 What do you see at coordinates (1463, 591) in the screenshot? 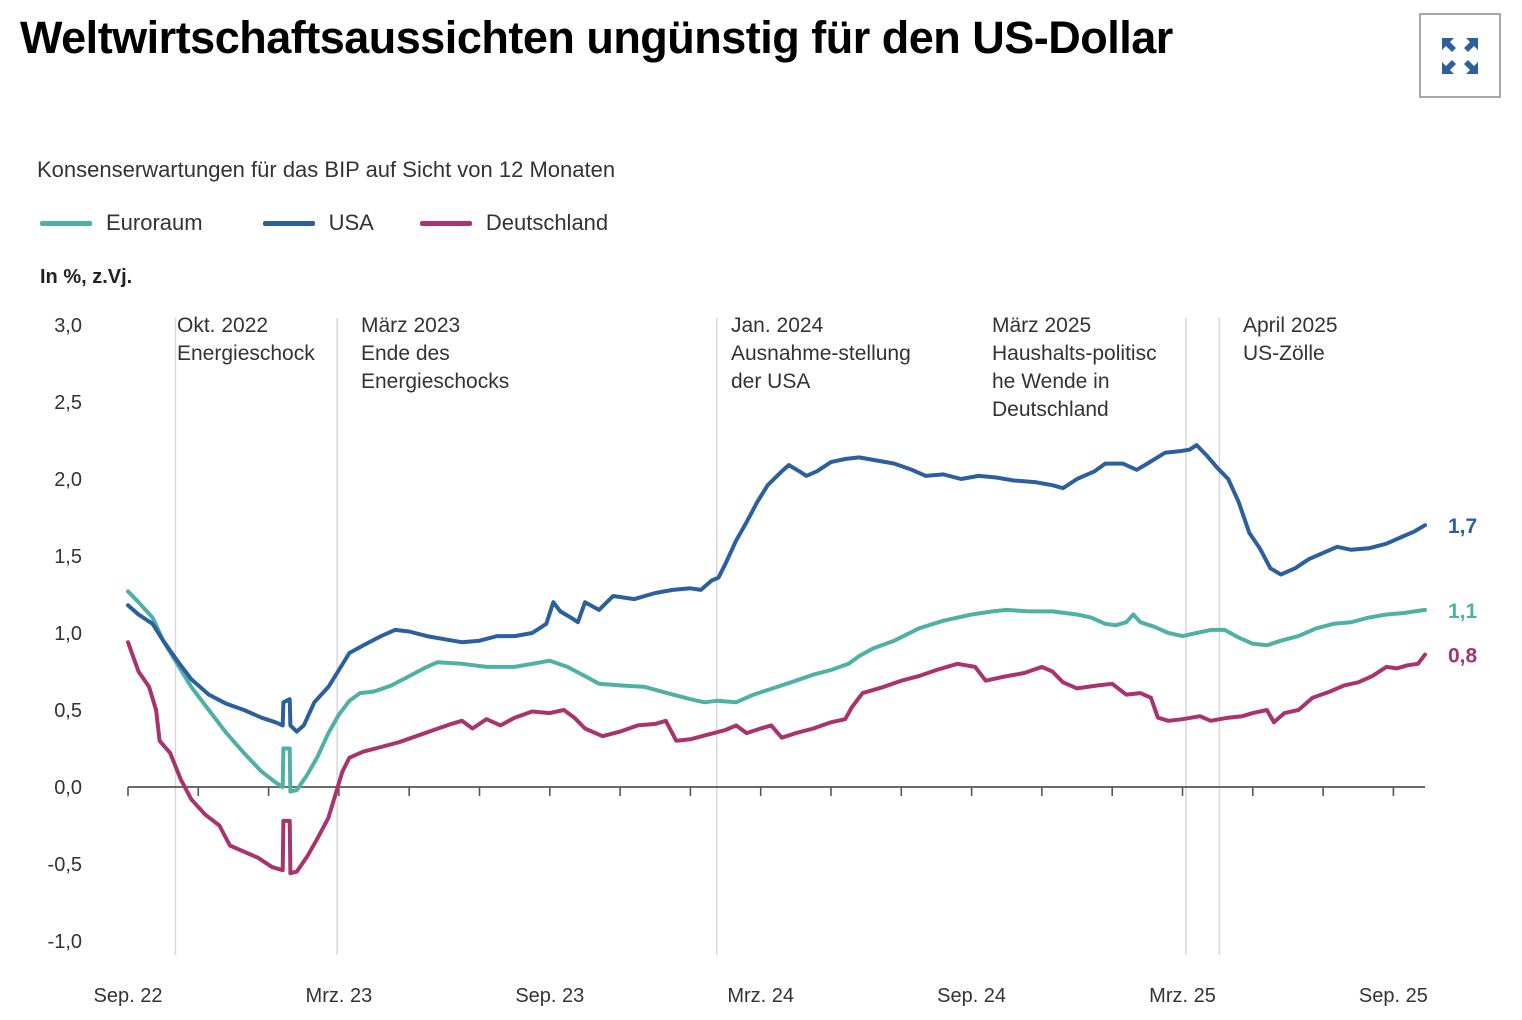
I see `end-value-labels: 1,1 1,7 0,8` at bounding box center [1463, 591].